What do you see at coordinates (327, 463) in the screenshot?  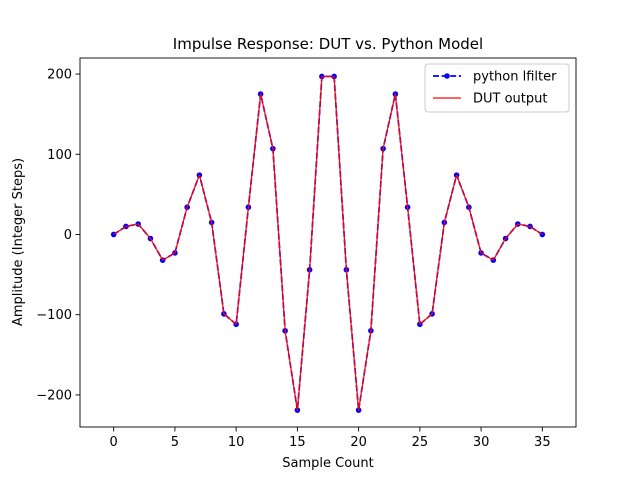 I see `x-axis-label: Sample Count` at bounding box center [327, 463].